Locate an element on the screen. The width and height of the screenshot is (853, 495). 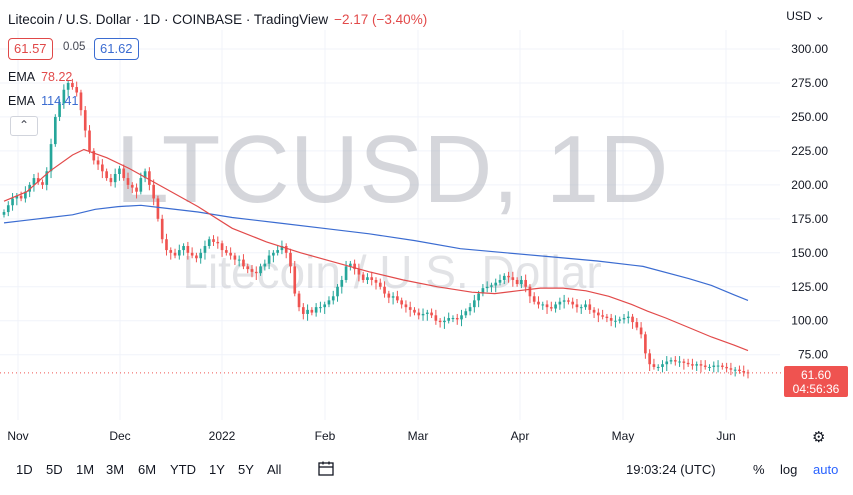
percent-scale-toggle: % is located at coordinates (759, 469).